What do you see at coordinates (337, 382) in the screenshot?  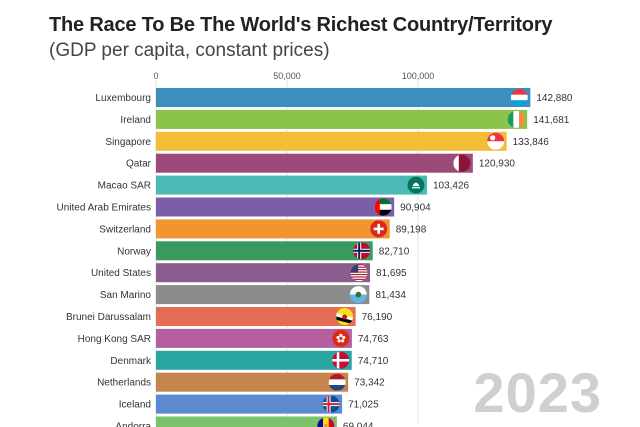 I see `netherlands-flag-icon` at bounding box center [337, 382].